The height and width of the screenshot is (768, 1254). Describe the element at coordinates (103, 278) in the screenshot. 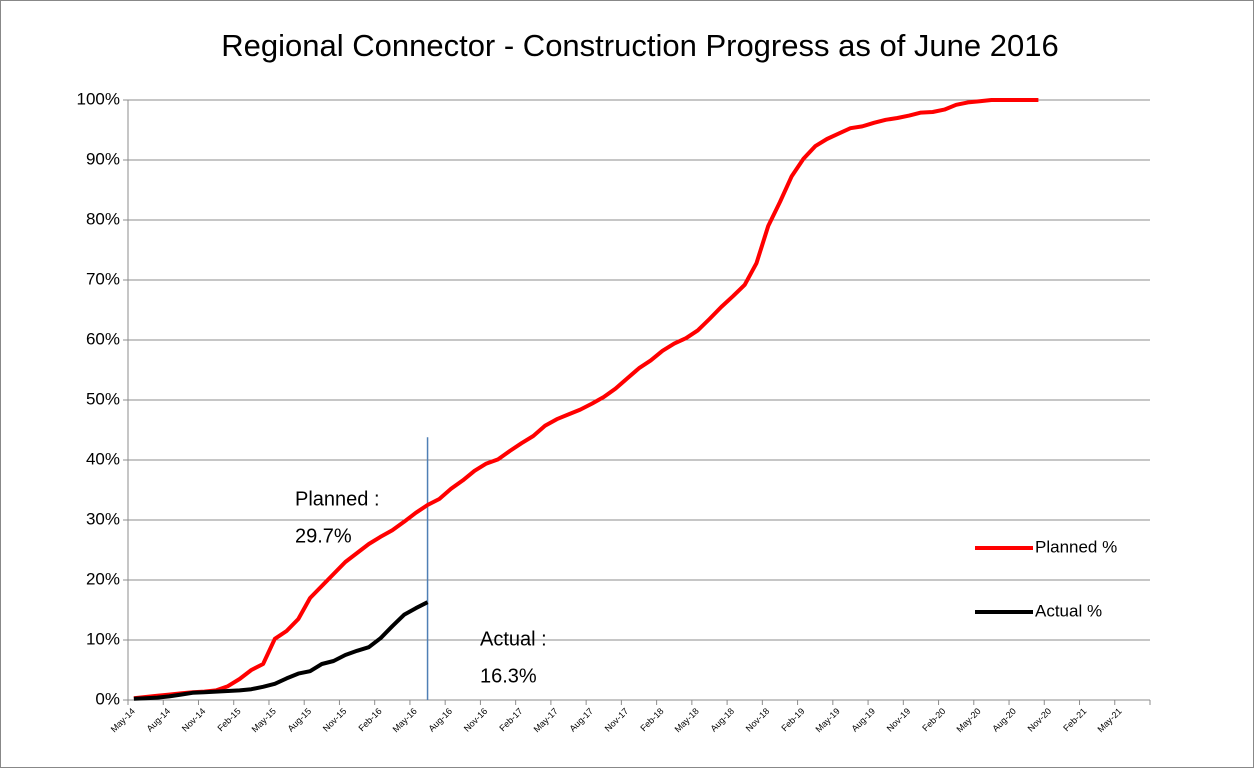

I see `y-tick-label: 70%` at that location.